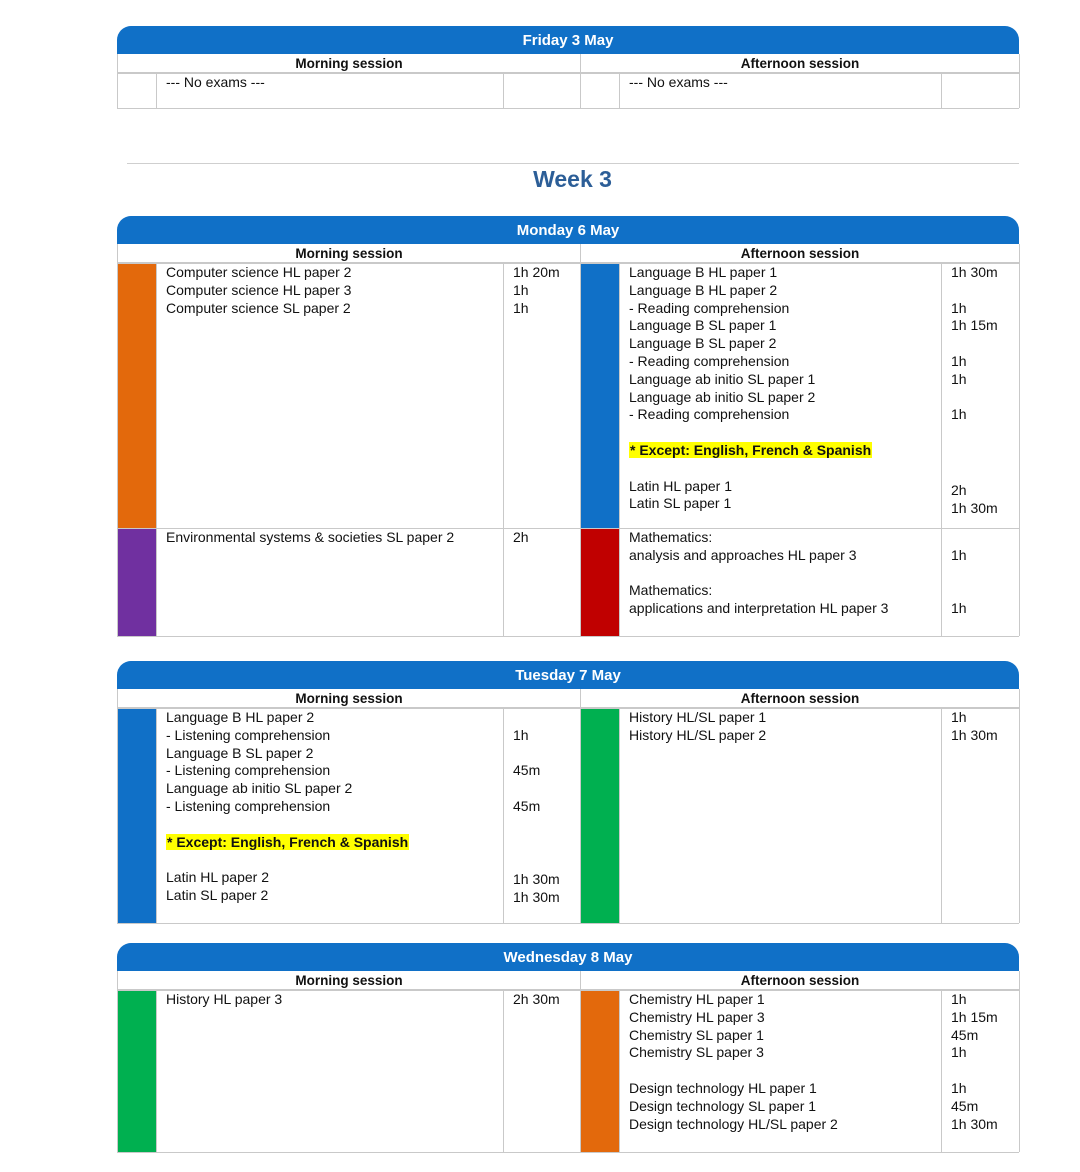  I want to click on text-line: Chemistry HL paper 3, so click(697, 1016).